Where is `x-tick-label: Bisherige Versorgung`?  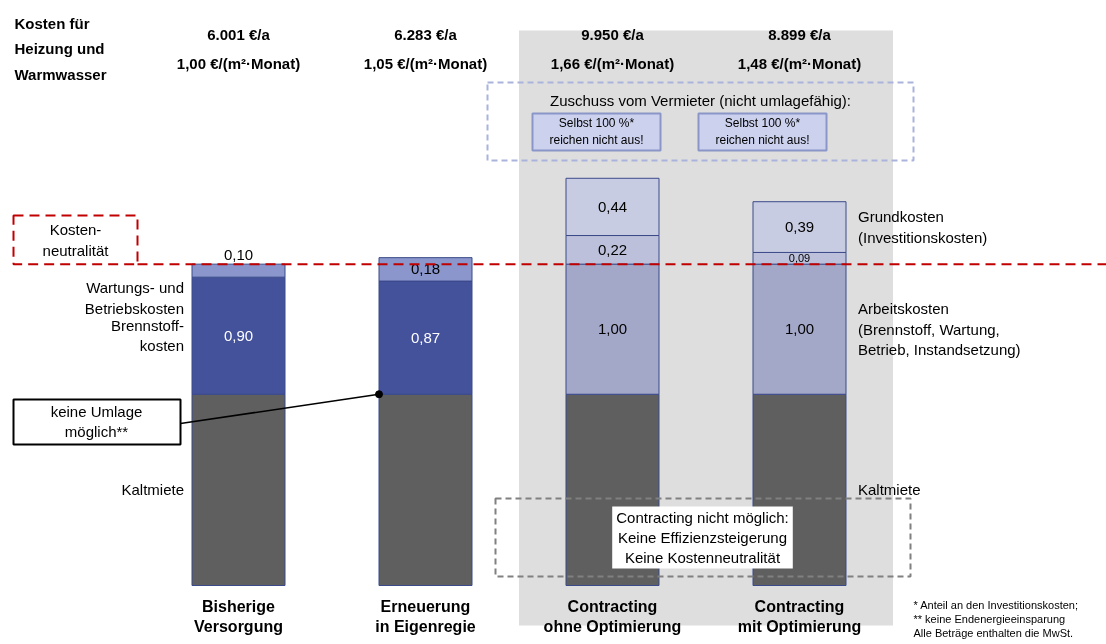 x-tick-label: Bisherige Versorgung is located at coordinates (238, 616).